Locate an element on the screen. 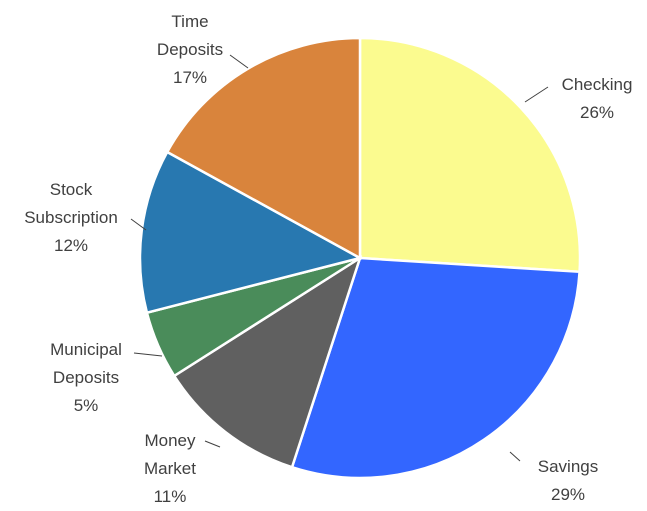 The width and height of the screenshot is (647, 511). slice-label: Municipal Deposits is located at coordinates (86, 363).